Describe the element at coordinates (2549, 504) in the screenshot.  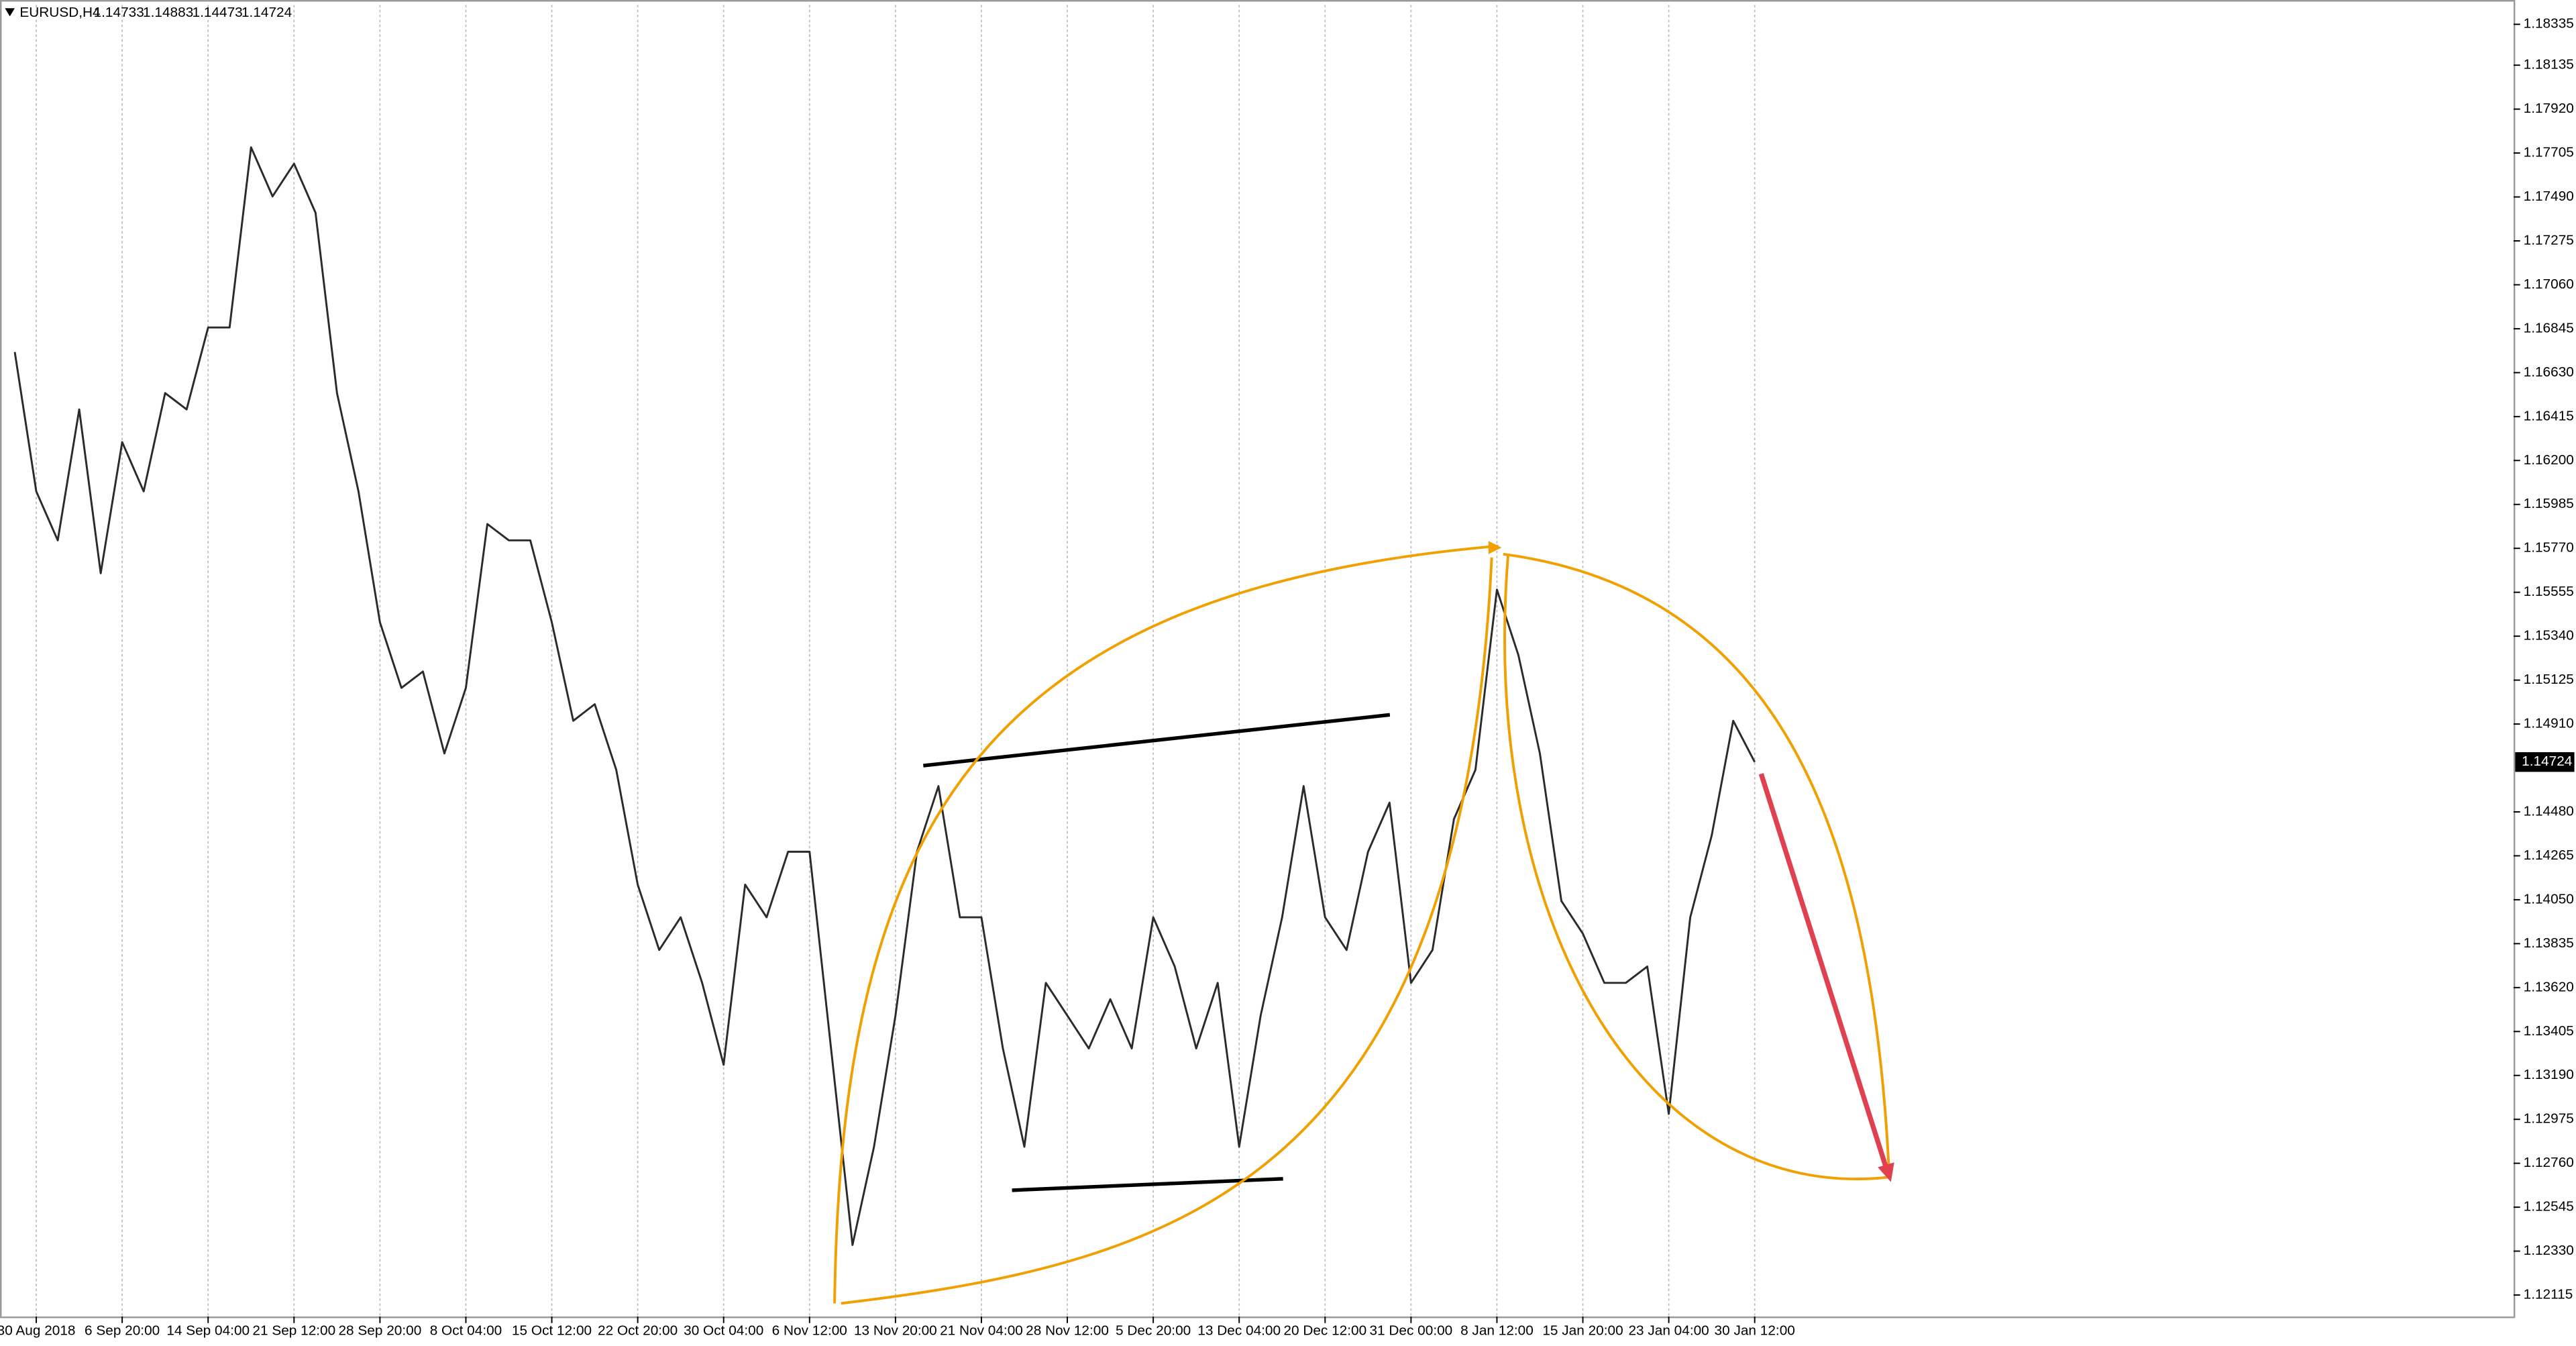
I see `y-tick-label: 1.15985` at that location.